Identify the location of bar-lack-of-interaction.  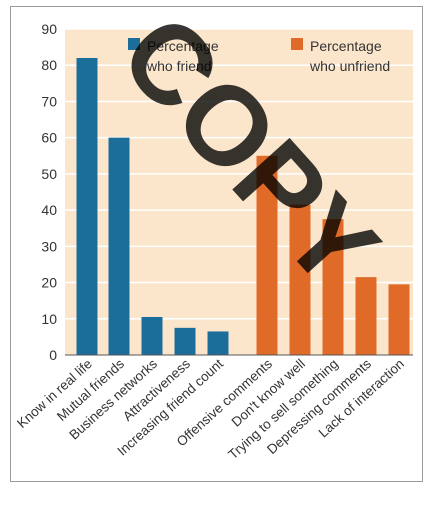
(399, 319).